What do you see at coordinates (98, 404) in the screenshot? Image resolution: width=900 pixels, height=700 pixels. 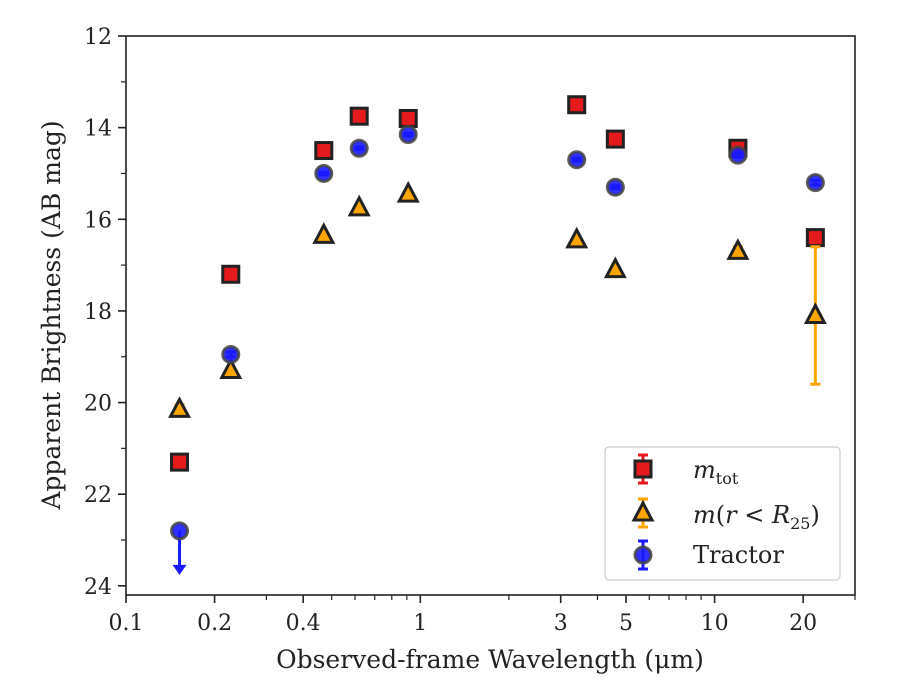 I see `y-tick-label: 20` at bounding box center [98, 404].